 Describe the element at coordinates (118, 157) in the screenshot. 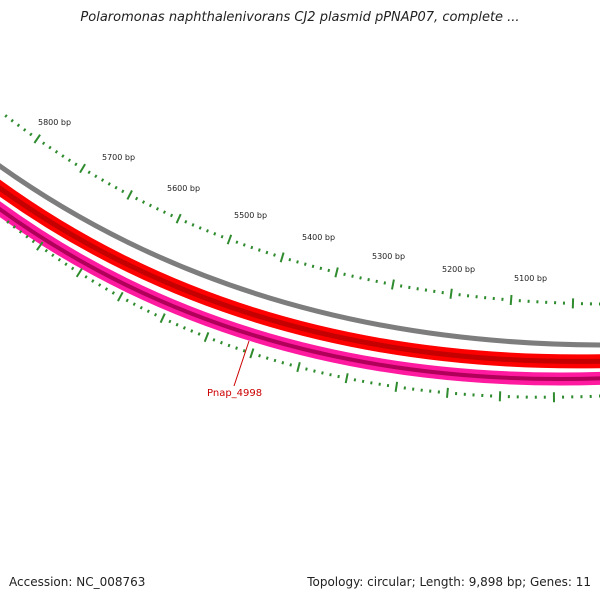

I see `ruler-label: 5700 bp` at that location.